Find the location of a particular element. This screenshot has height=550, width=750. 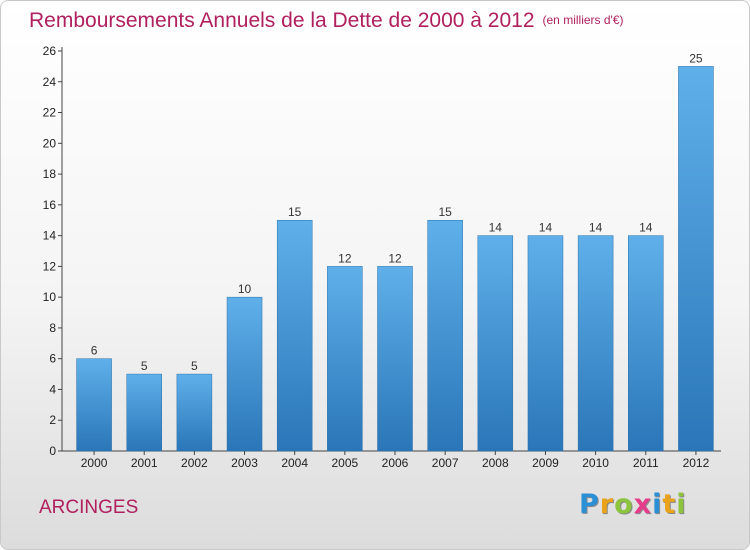

x-tick-label: 2001 is located at coordinates (144, 463).